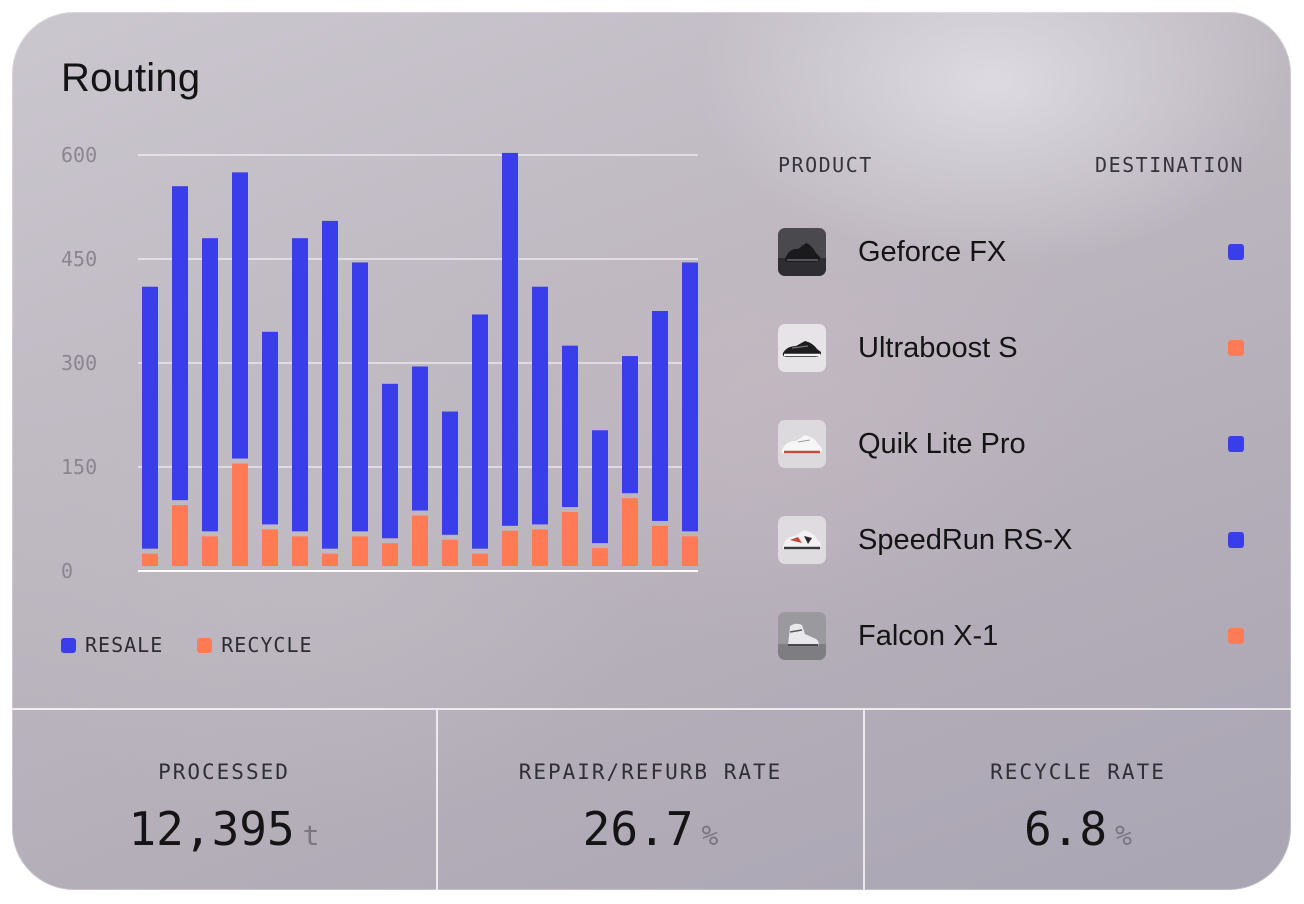  What do you see at coordinates (79, 259) in the screenshot?
I see `y-tick-label: 450` at bounding box center [79, 259].